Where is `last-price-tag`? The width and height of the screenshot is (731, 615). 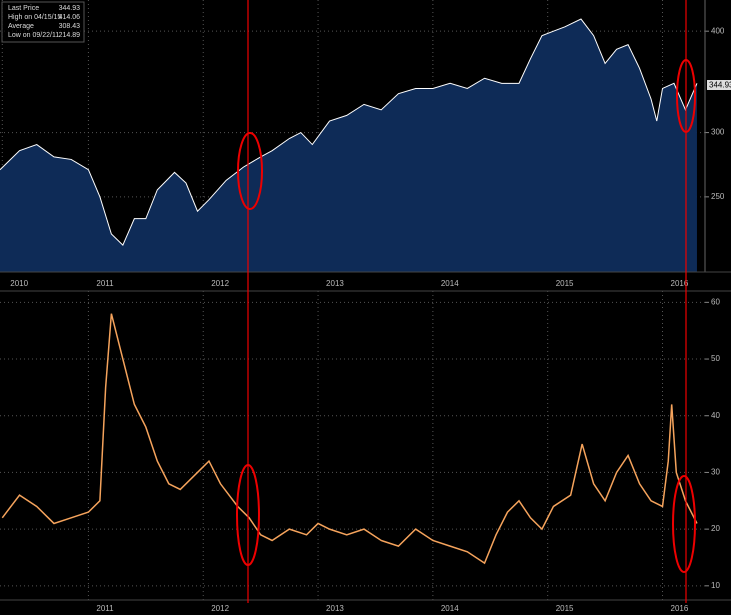 last-price-tag is located at coordinates (719, 85).